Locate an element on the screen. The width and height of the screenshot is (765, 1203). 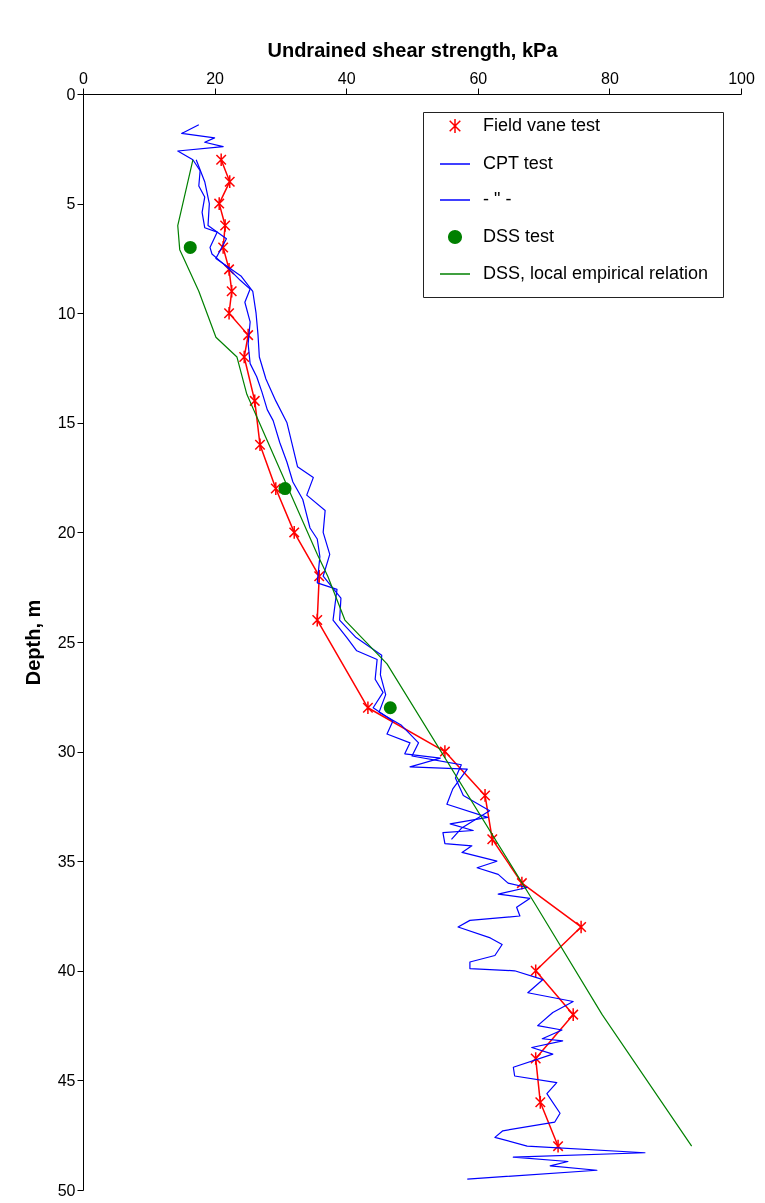
y-tick-label: 20 is located at coordinates (66, 532).